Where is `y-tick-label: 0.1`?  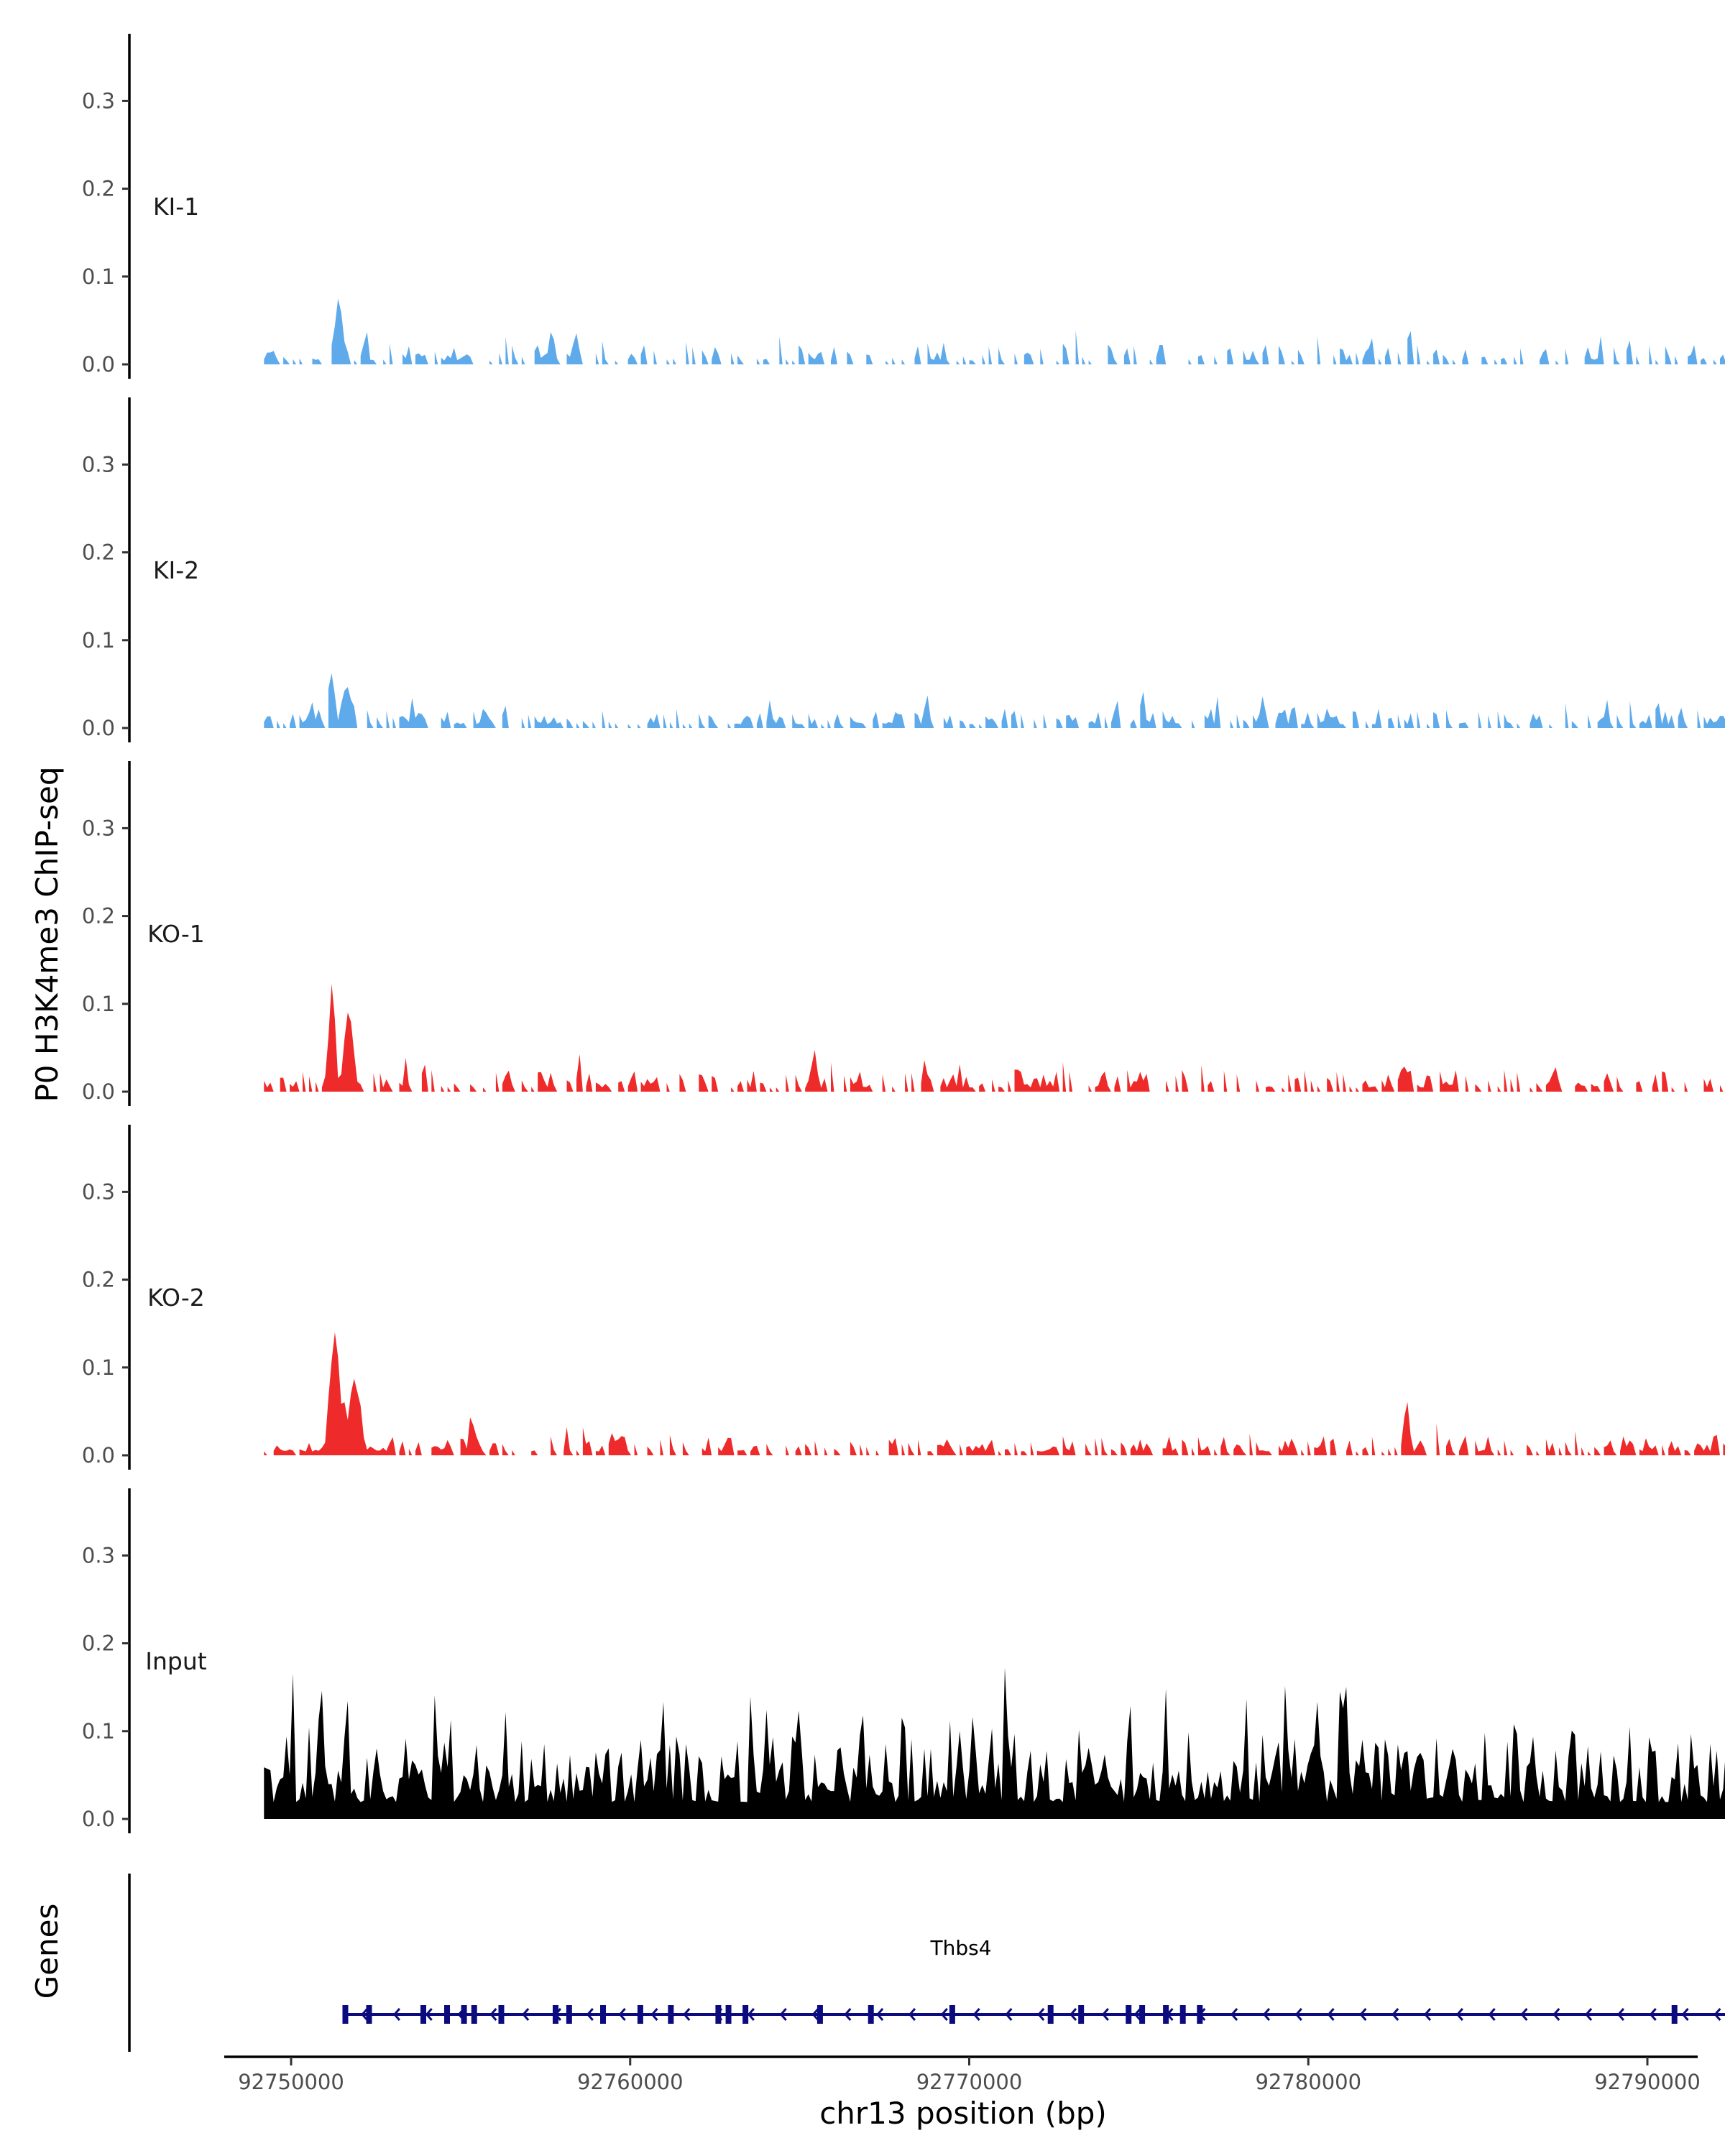 y-tick-label: 0.1 is located at coordinates (98, 1004).